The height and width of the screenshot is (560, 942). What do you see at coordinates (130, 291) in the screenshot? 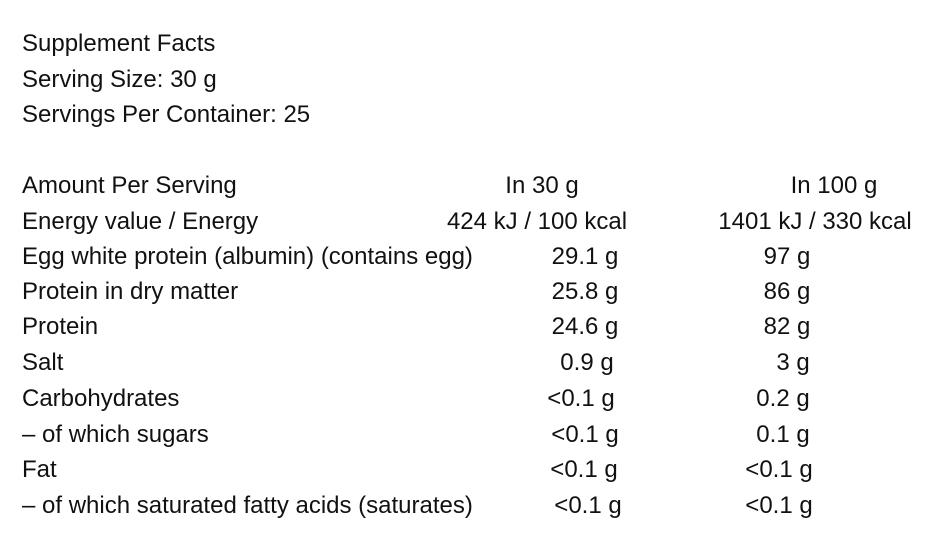
I see `row-label: Protein in dry matter` at bounding box center [130, 291].